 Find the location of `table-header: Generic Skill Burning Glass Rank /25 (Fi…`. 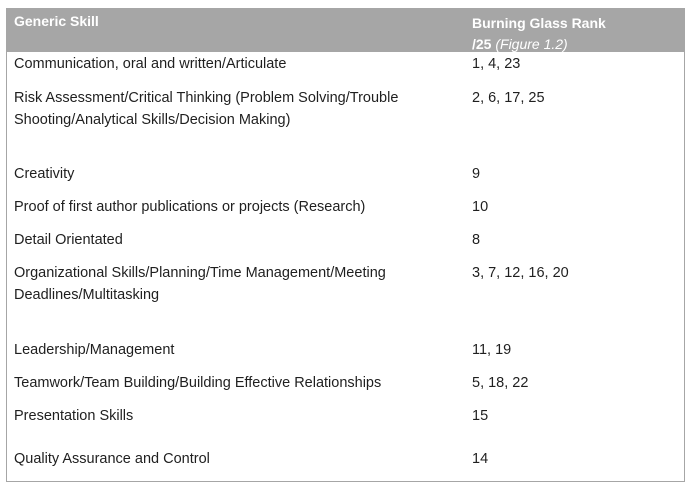

table-header: Generic Skill Burning Glass Rank /25 (Fi… is located at coordinates (345, 30).